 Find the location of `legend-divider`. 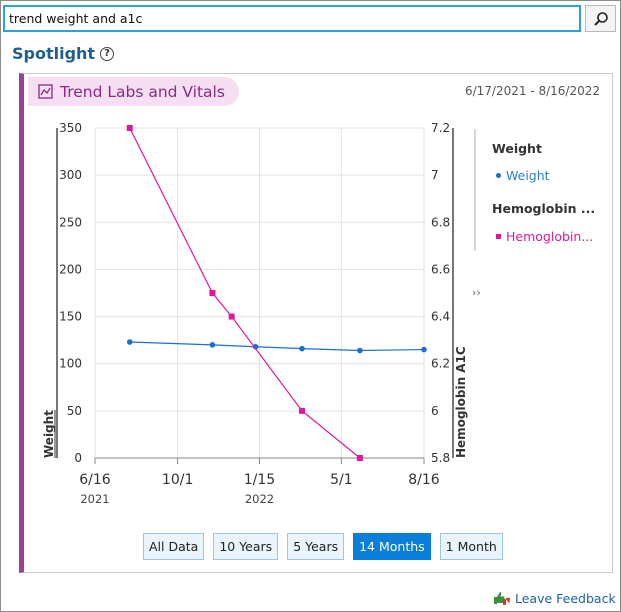

legend-divider is located at coordinates (475, 190).